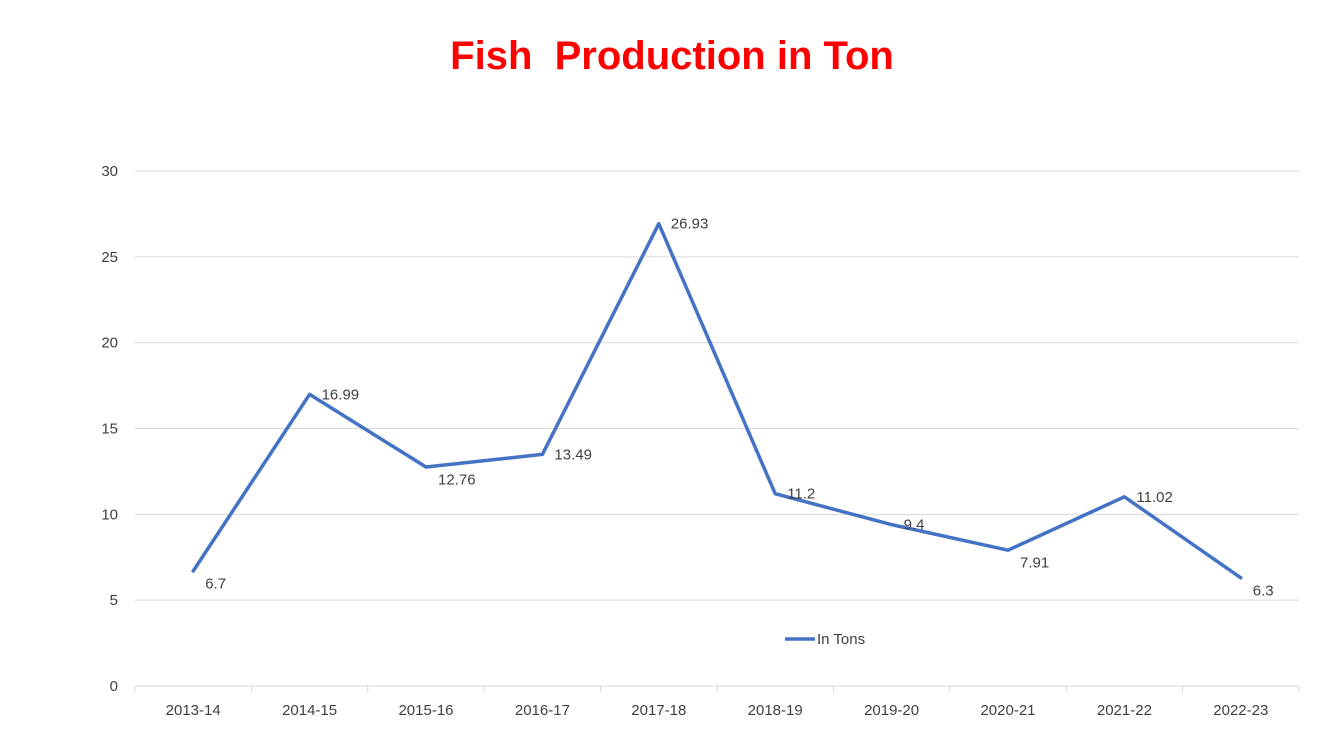  I want to click on data-label: 11.02, so click(1154, 497).